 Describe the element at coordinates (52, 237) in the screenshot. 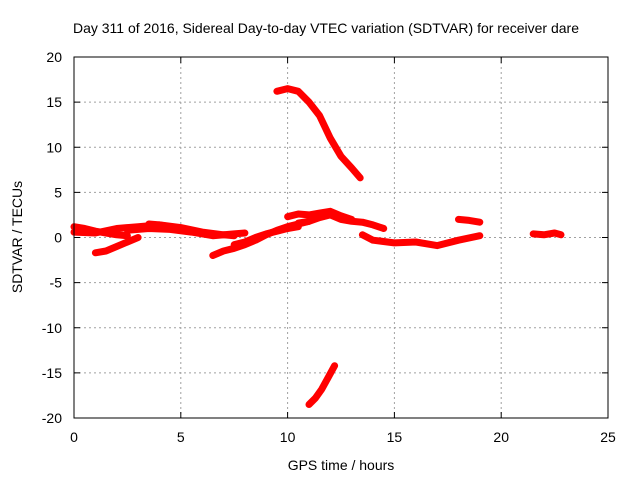

I see `y-tick-labels: -20 -15 -10 -5 0 5 10 15 20` at that location.